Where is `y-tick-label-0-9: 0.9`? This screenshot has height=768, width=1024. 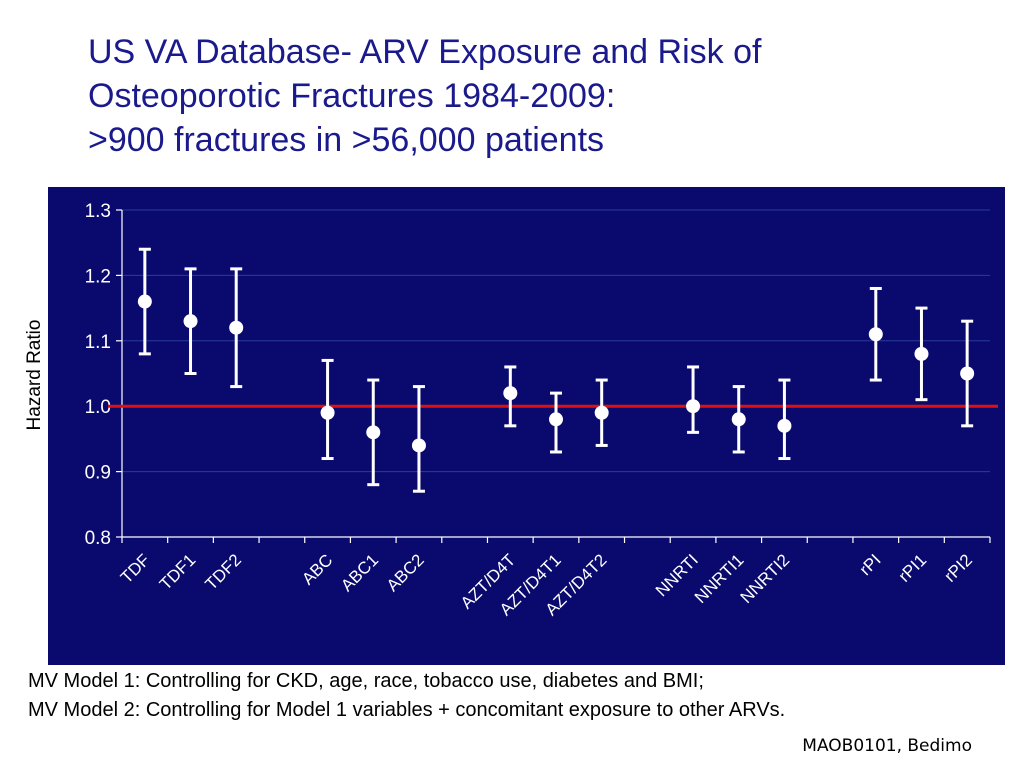 y-tick-label-0-9: 0.9 is located at coordinates (98, 473).